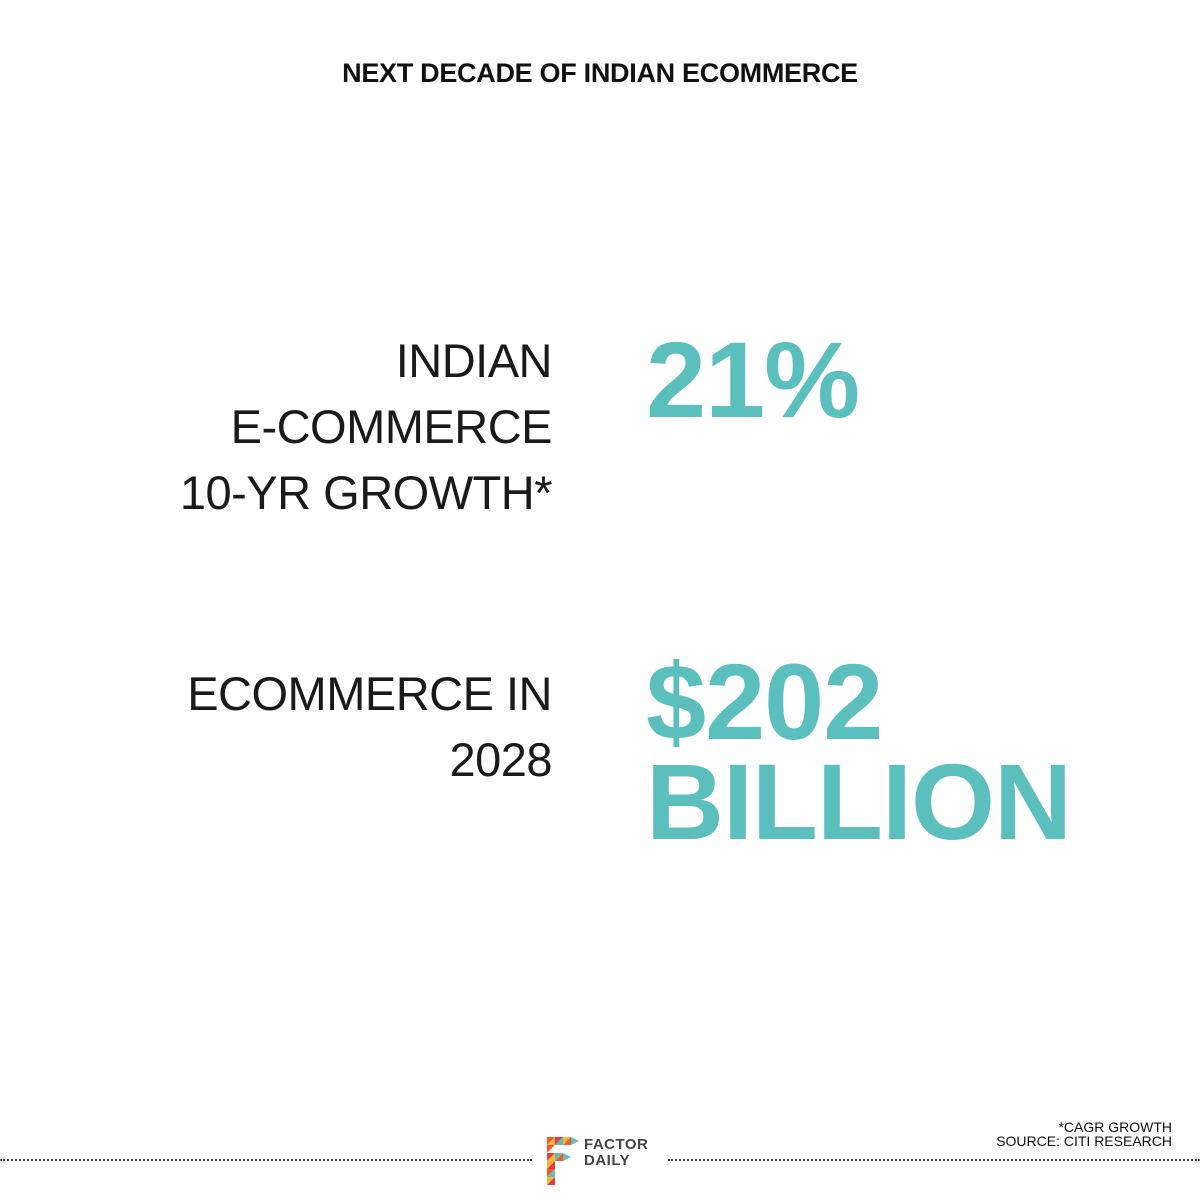 This screenshot has height=1200, width=1200. I want to click on footnote-source: SOURCE: CITI RESEARCH, so click(1084, 1141).